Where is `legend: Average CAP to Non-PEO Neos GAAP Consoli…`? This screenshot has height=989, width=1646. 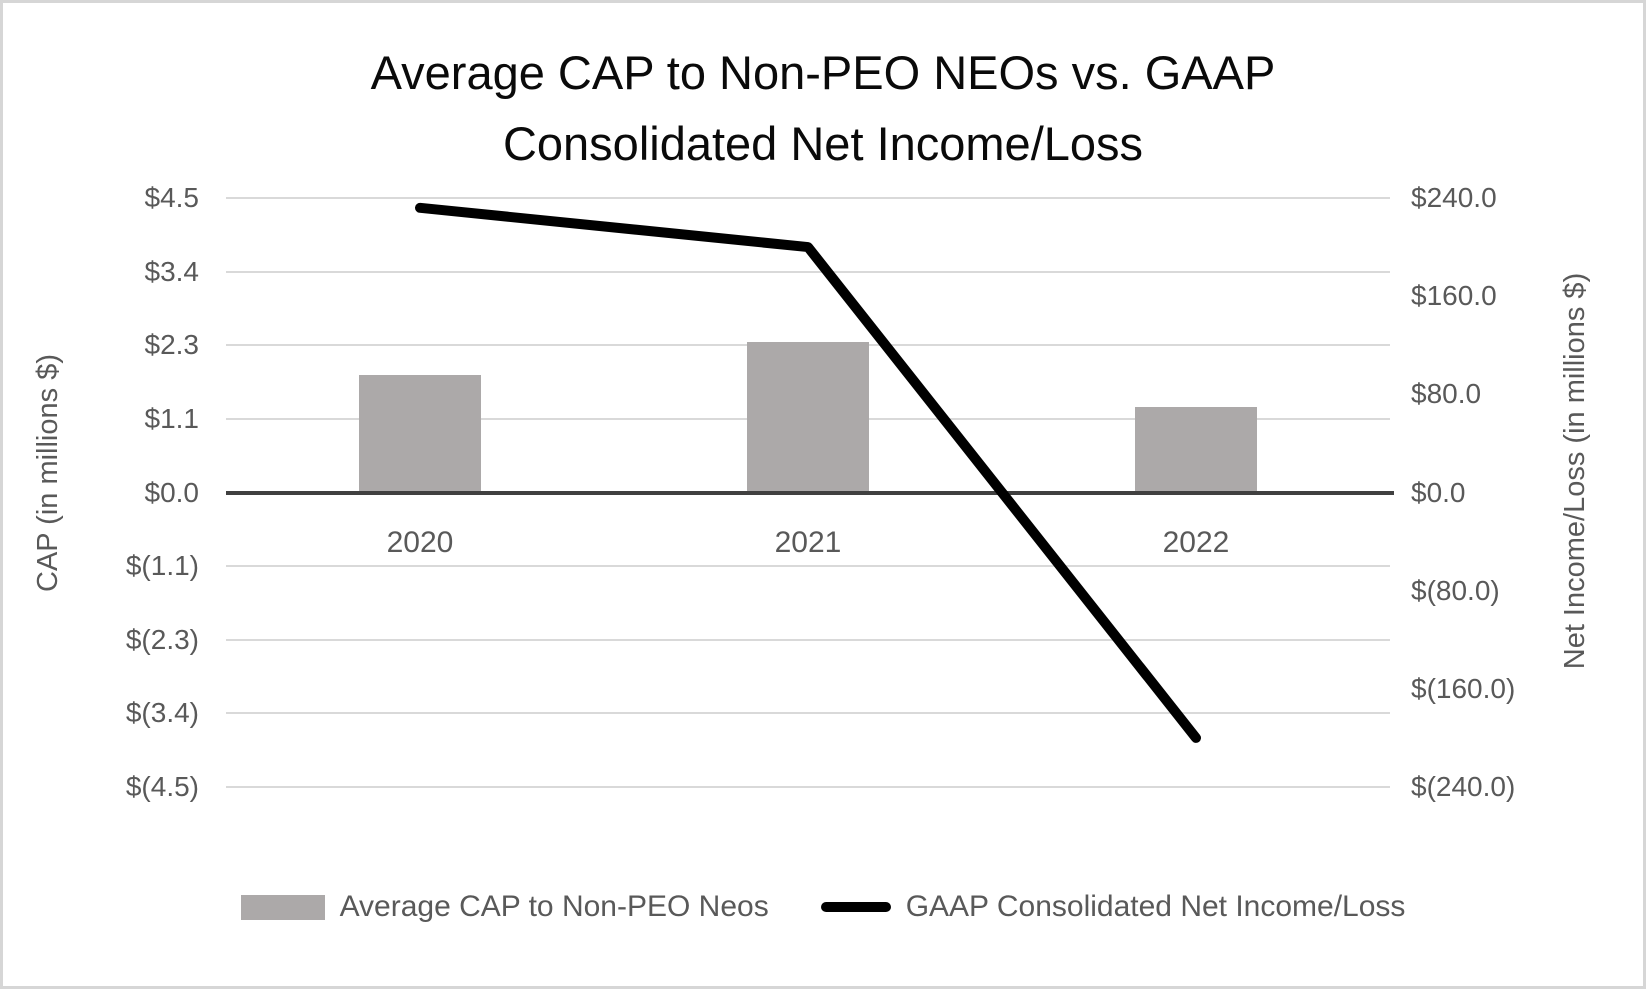 legend: Average CAP to Non-PEO Neos GAAP Consoli… is located at coordinates (823, 907).